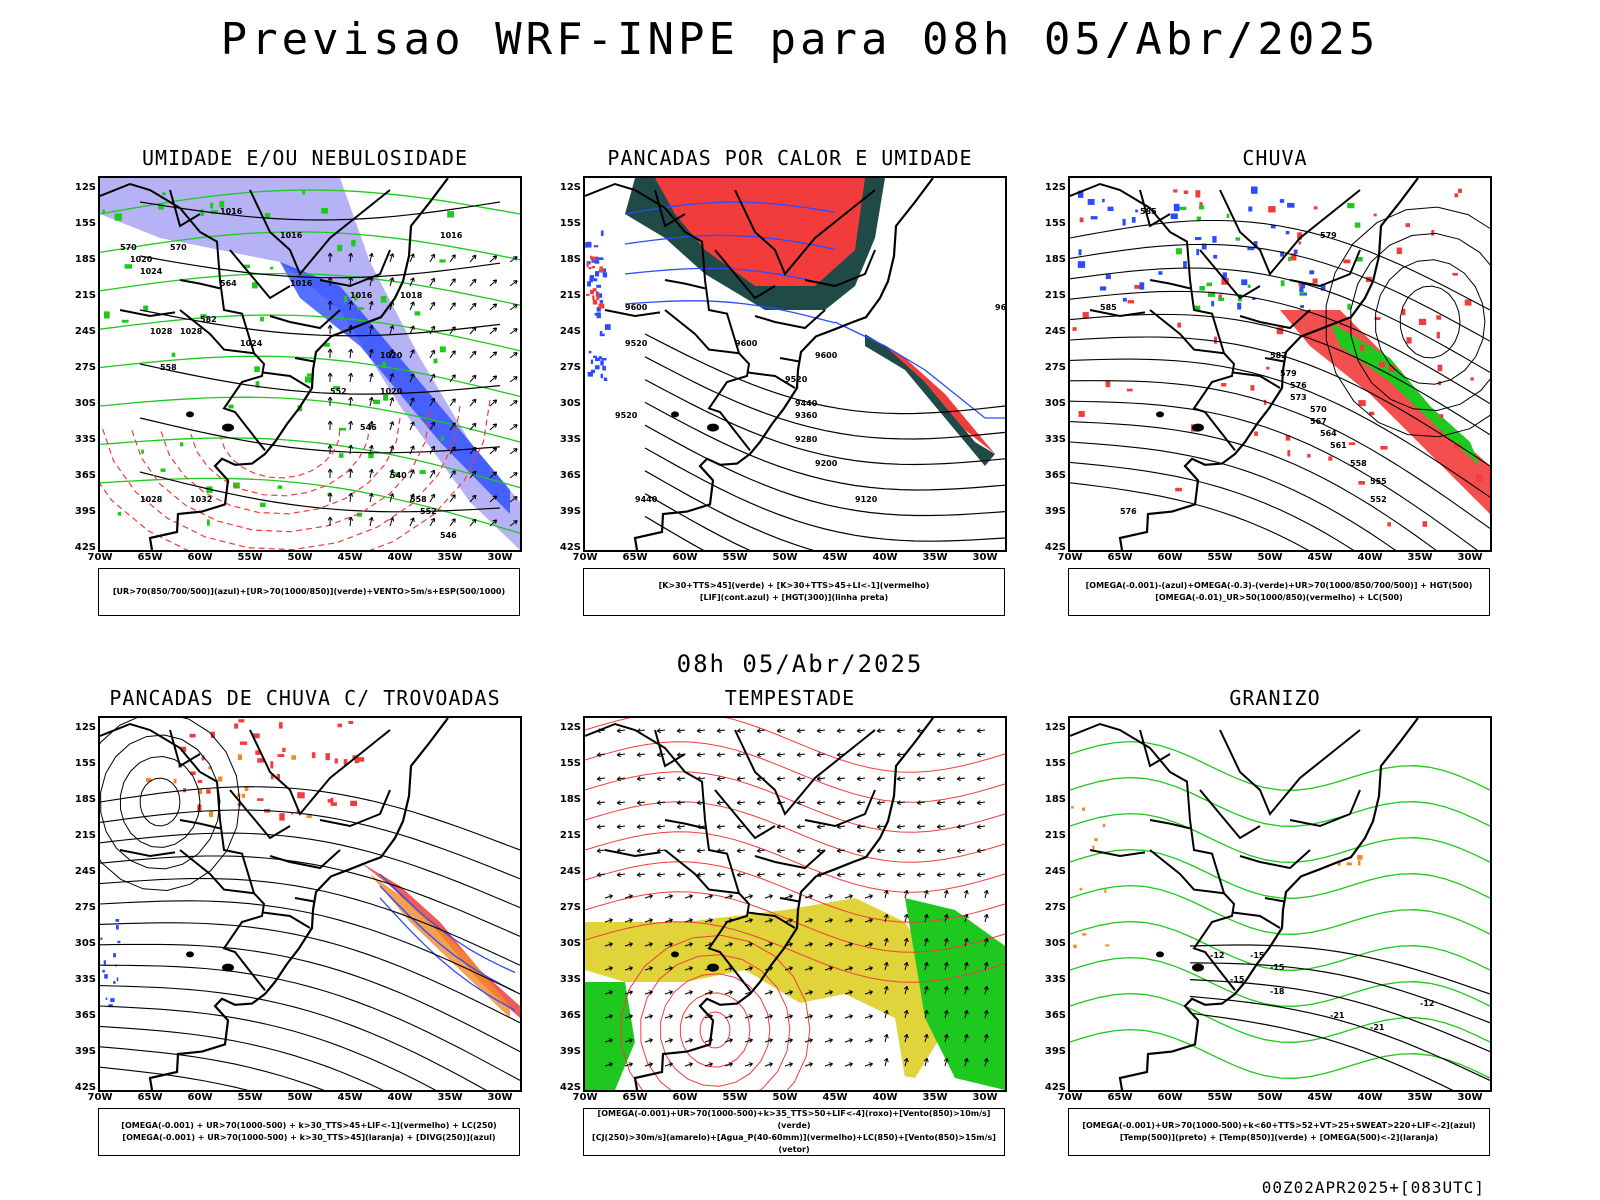 This screenshot has width=1600, height=1200. I want to click on lif-contour, so click(730, 312).